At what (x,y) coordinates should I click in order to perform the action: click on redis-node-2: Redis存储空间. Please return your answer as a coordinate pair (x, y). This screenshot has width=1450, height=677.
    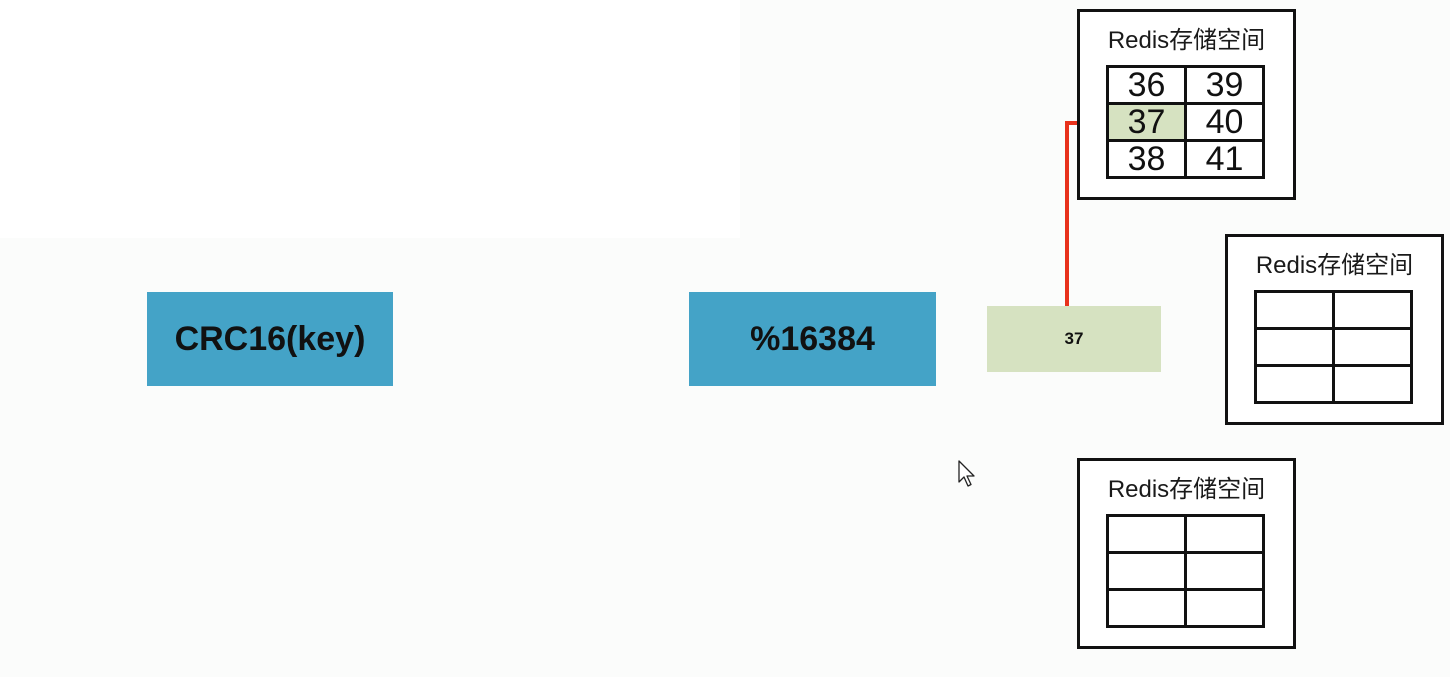
    Looking at the image, I should click on (1334, 329).